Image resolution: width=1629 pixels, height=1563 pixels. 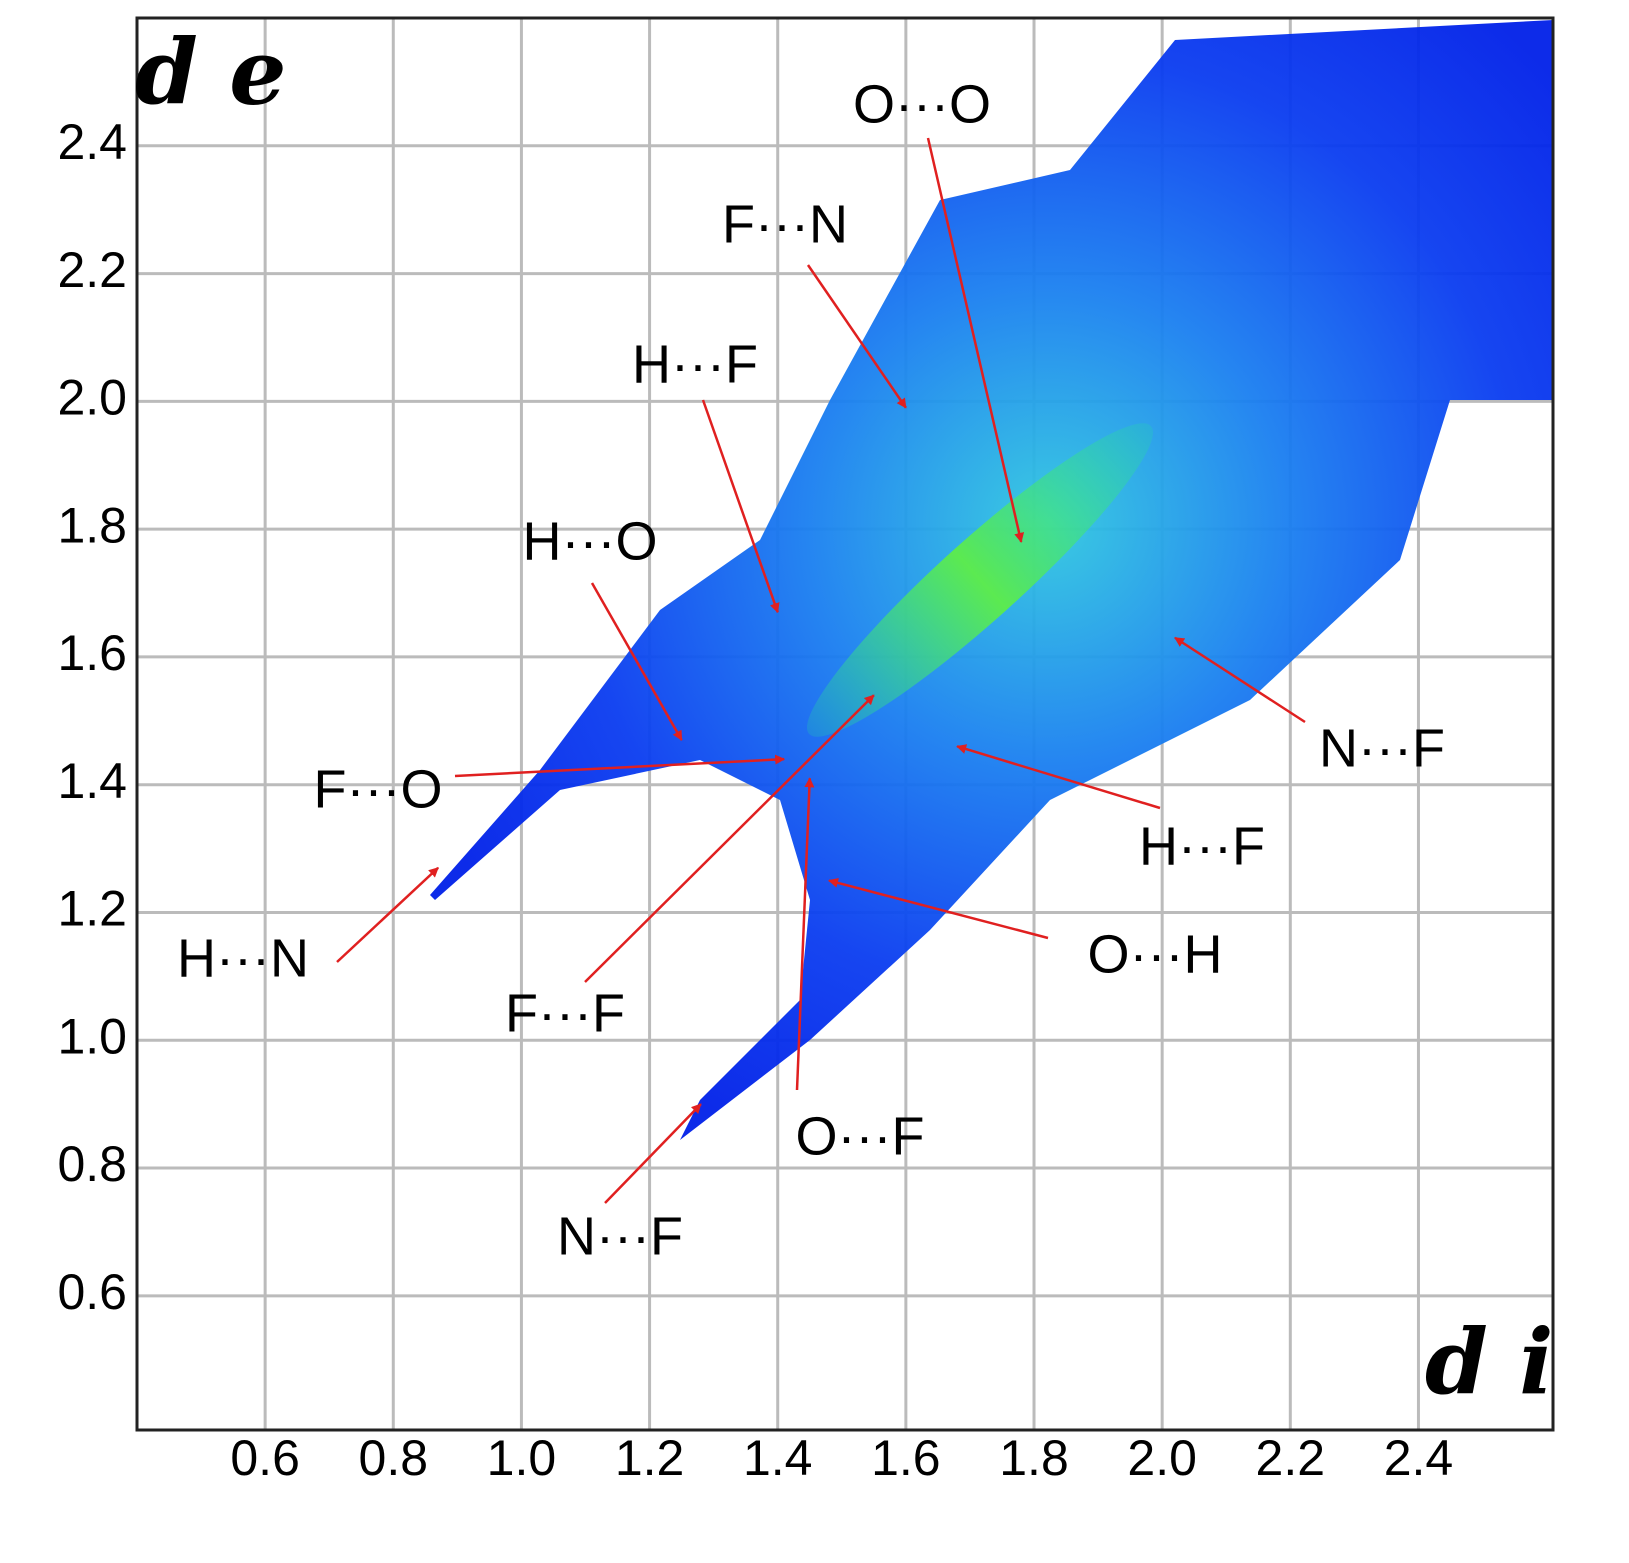 What do you see at coordinates (92, 525) in the screenshot?
I see `y-tick-label: 1.8` at bounding box center [92, 525].